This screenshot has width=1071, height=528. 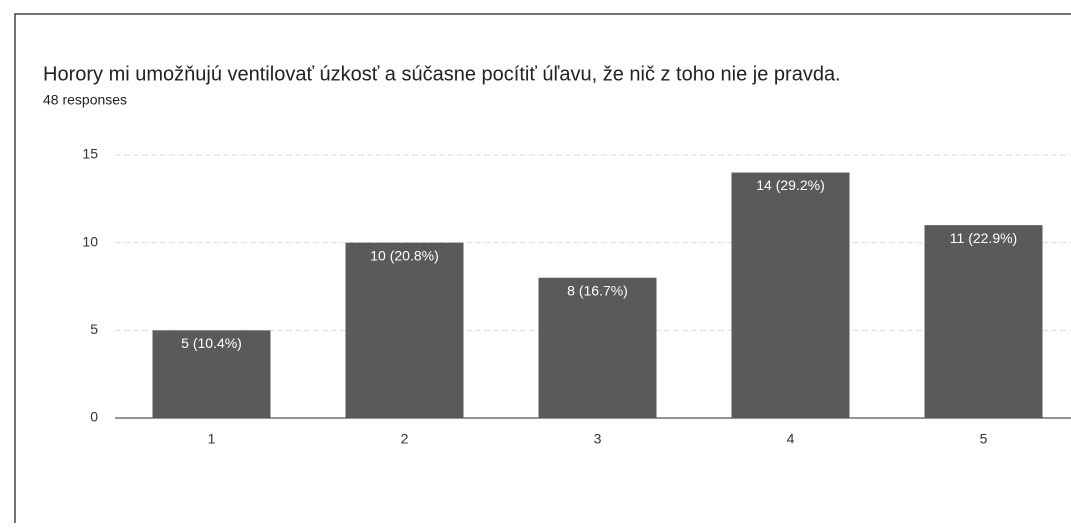 What do you see at coordinates (597, 290) in the screenshot?
I see `data-label: 8 (16.7%)` at bounding box center [597, 290].